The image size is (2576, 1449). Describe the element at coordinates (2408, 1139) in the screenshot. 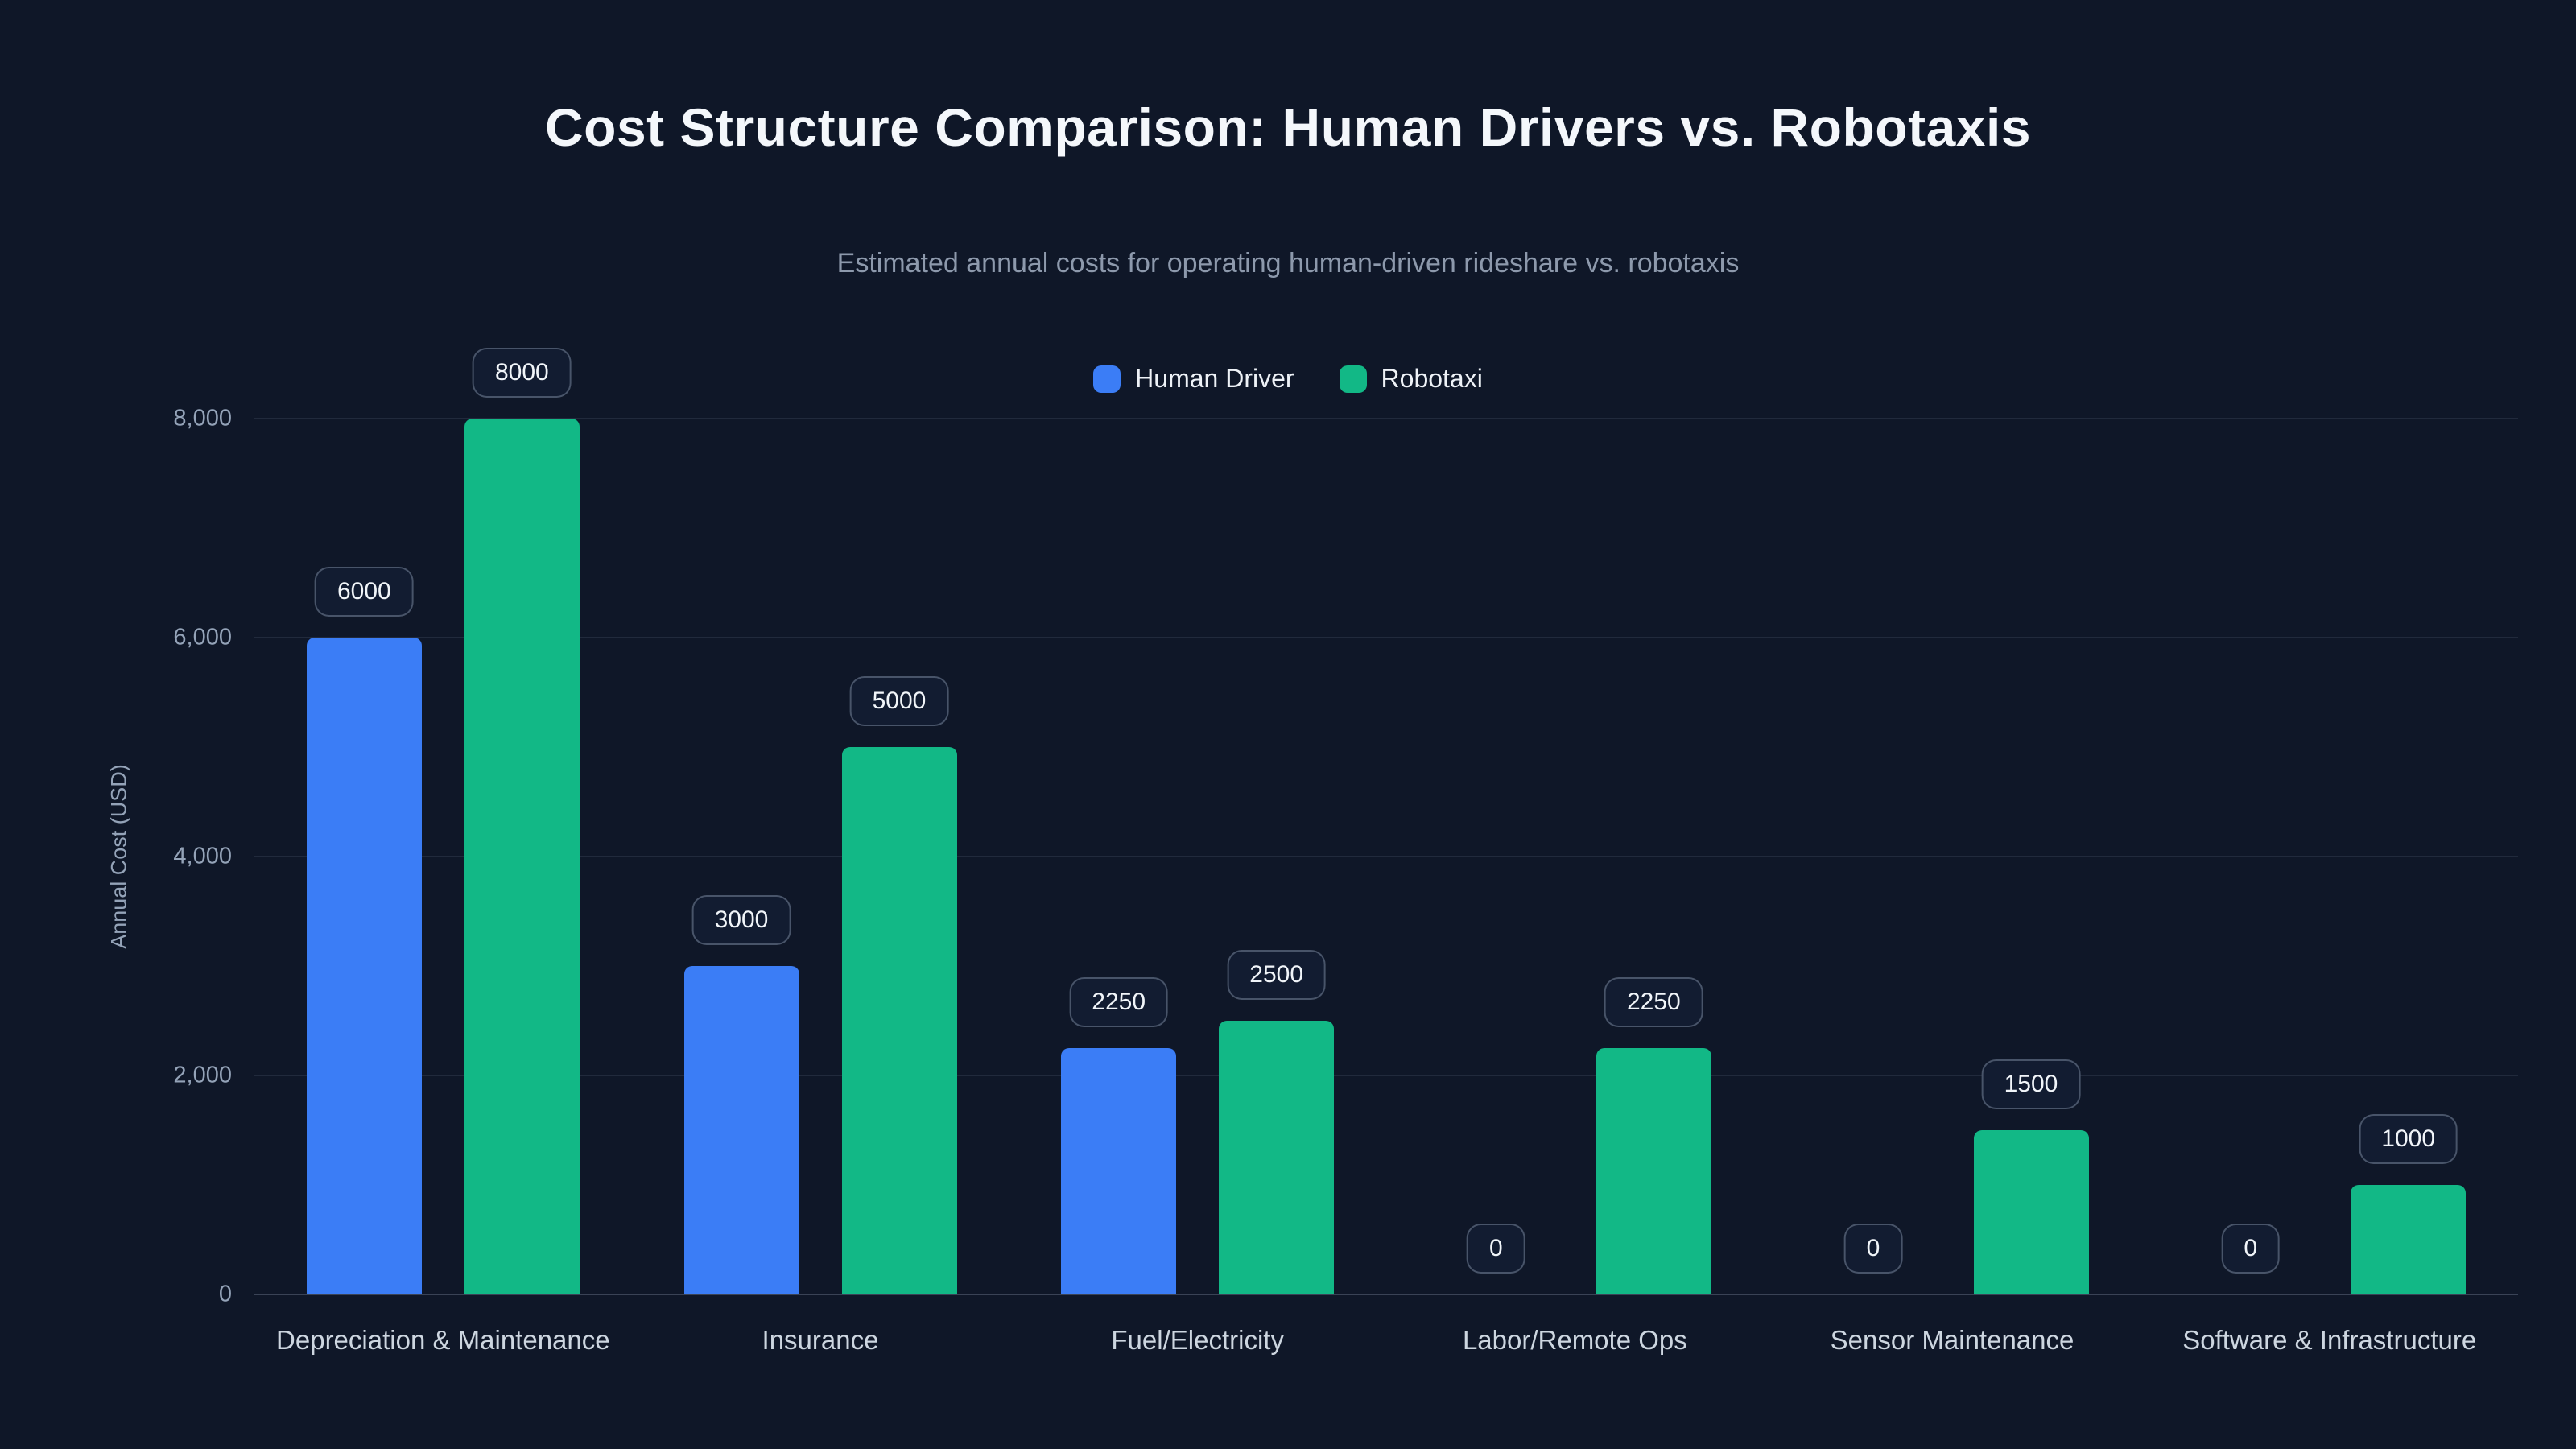

I see `value-label-robotaxi-software-infrastructure: 1000` at that location.